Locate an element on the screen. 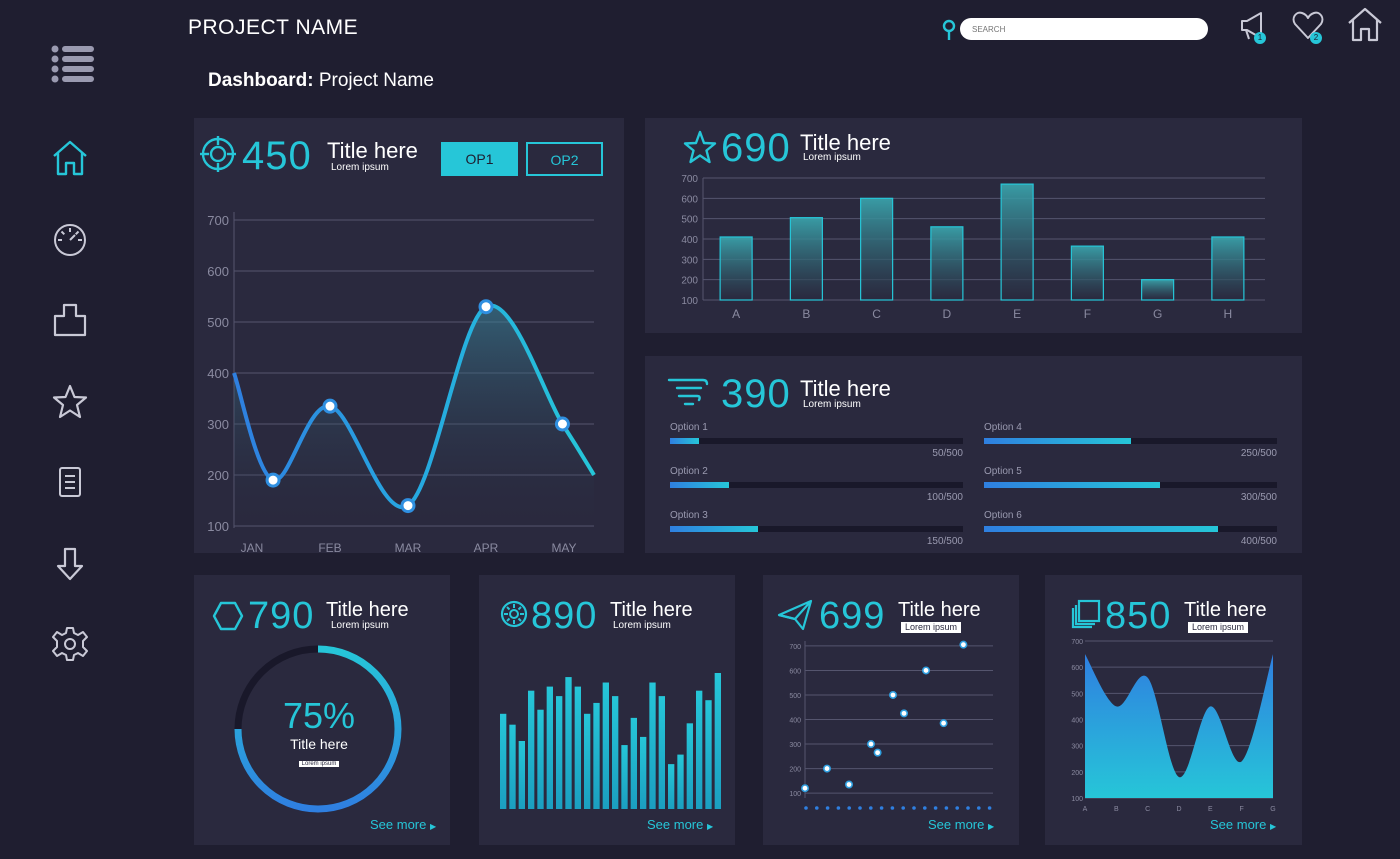 Image resolution: width=1400 pixels, height=859 pixels. x-tick-label: D is located at coordinates (947, 314).